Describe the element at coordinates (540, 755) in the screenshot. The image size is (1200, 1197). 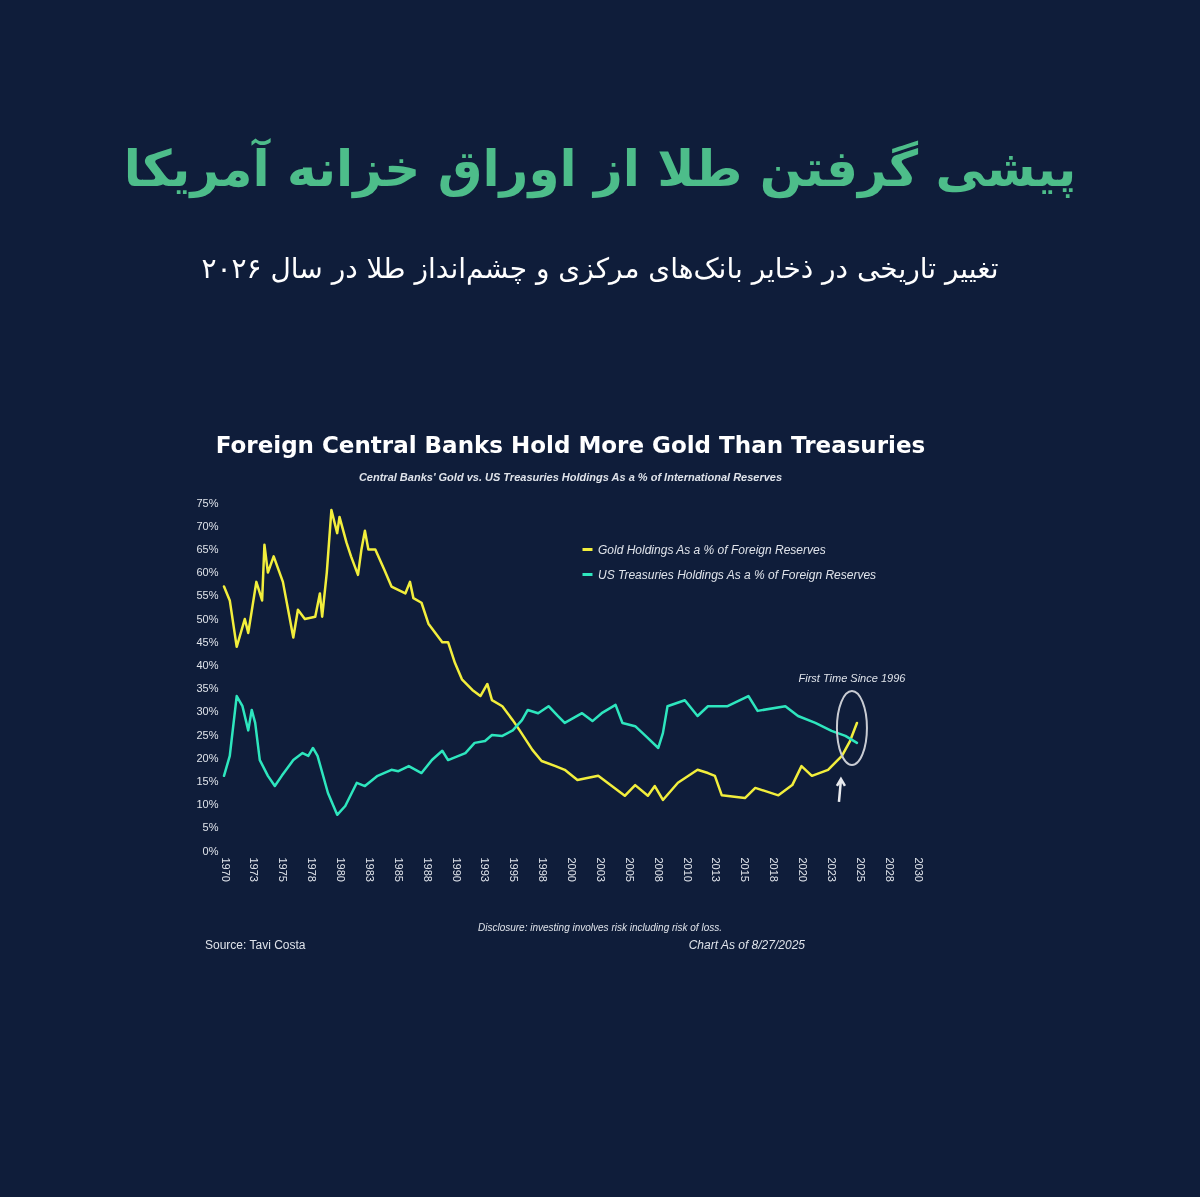
I see `line-series` at that location.